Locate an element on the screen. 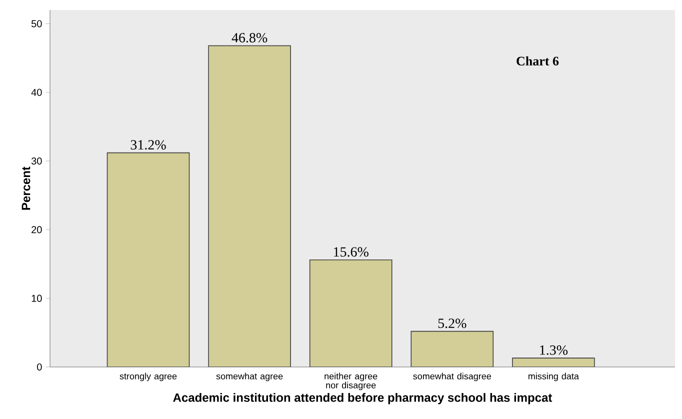 The width and height of the screenshot is (682, 419). data-label: 46.8% is located at coordinates (250, 37).